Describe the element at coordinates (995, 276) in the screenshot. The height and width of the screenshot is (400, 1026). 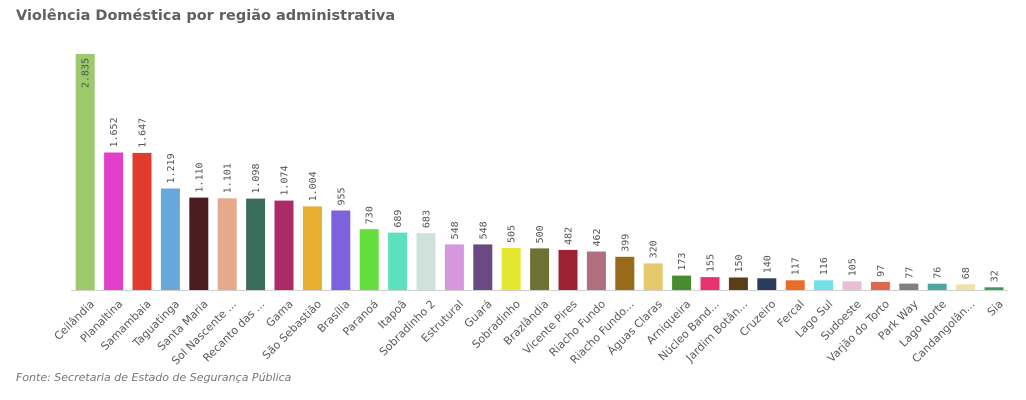
I see `bar-value-label: 32` at that location.